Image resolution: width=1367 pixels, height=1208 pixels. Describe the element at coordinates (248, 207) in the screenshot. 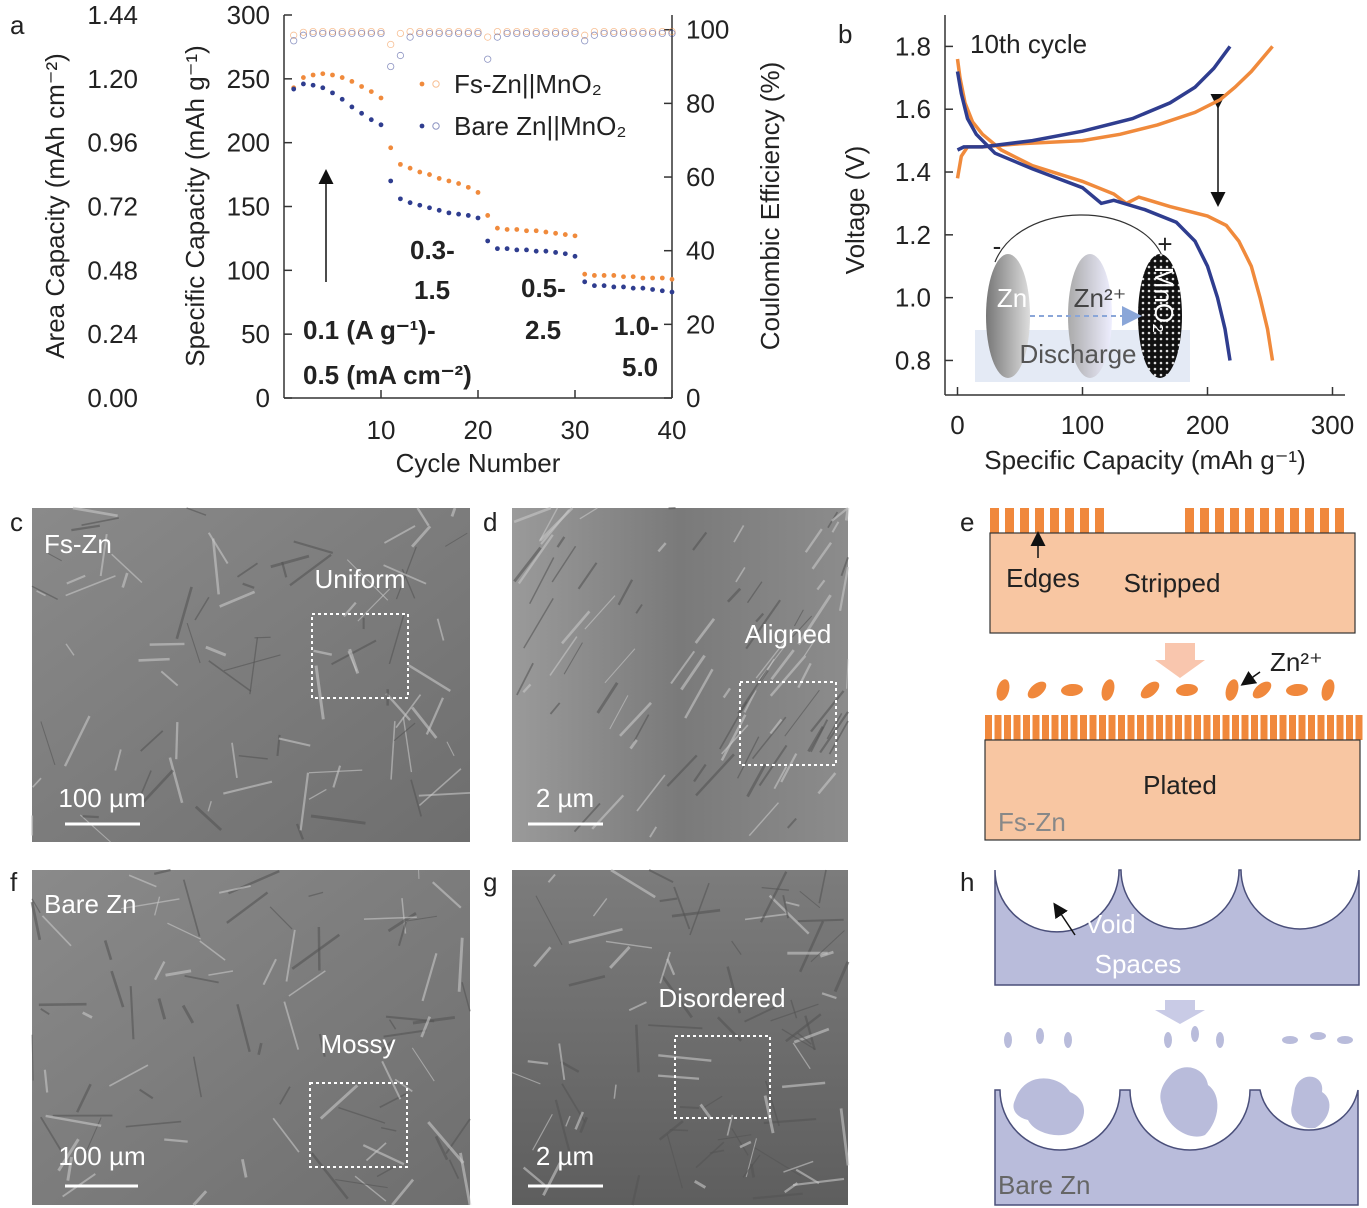

I see `y-tick-label: 150` at that location.